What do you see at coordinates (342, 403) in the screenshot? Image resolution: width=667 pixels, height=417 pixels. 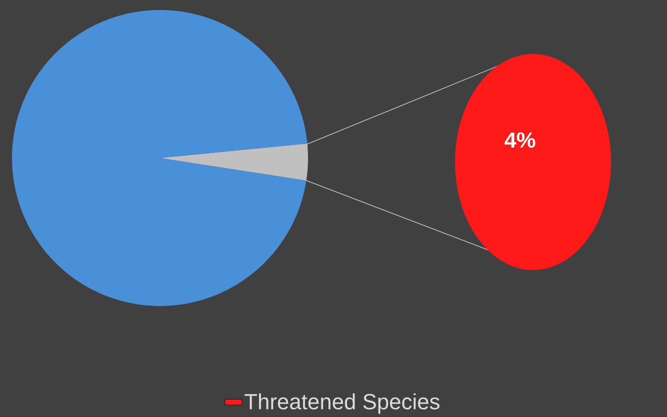 I see `legend-label: Threatened Species` at bounding box center [342, 403].